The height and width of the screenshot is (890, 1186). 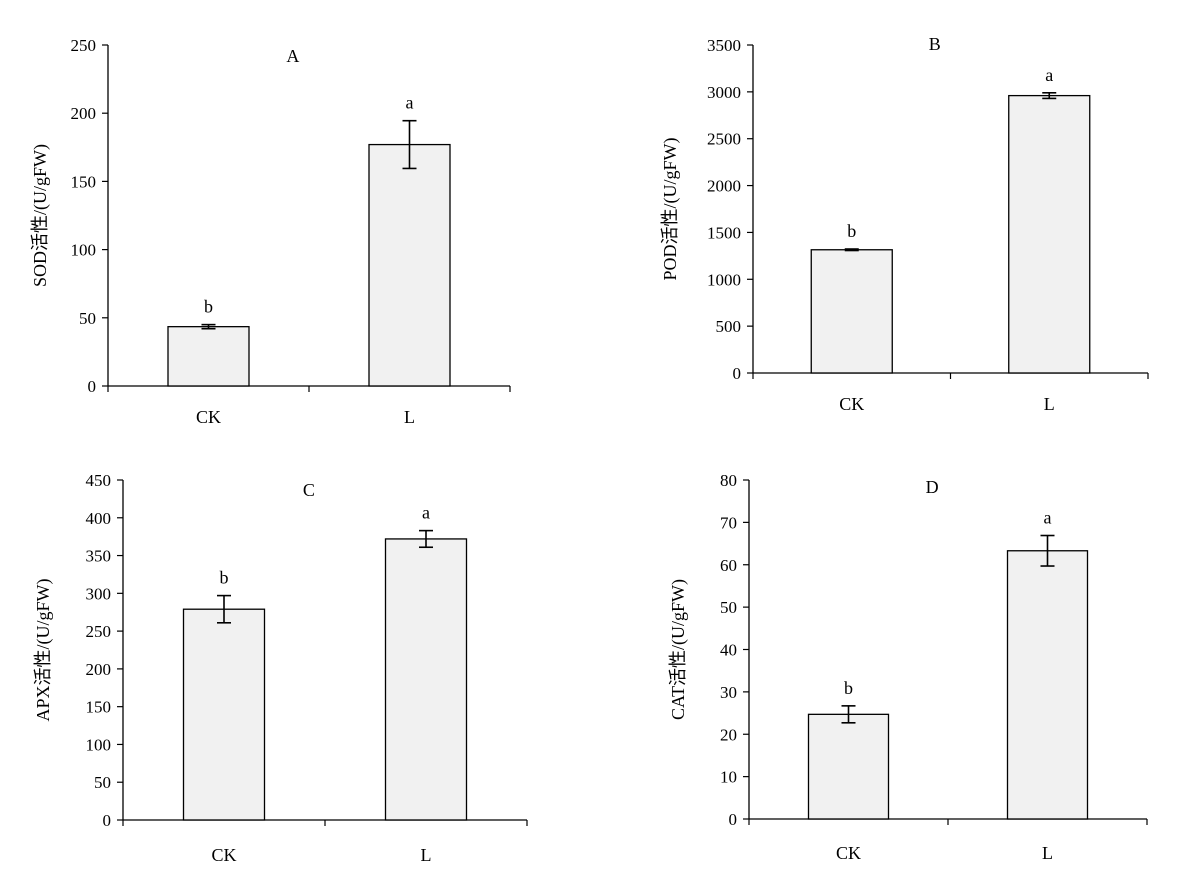 I want to click on y-tick-label: 80, so click(x=728, y=480).